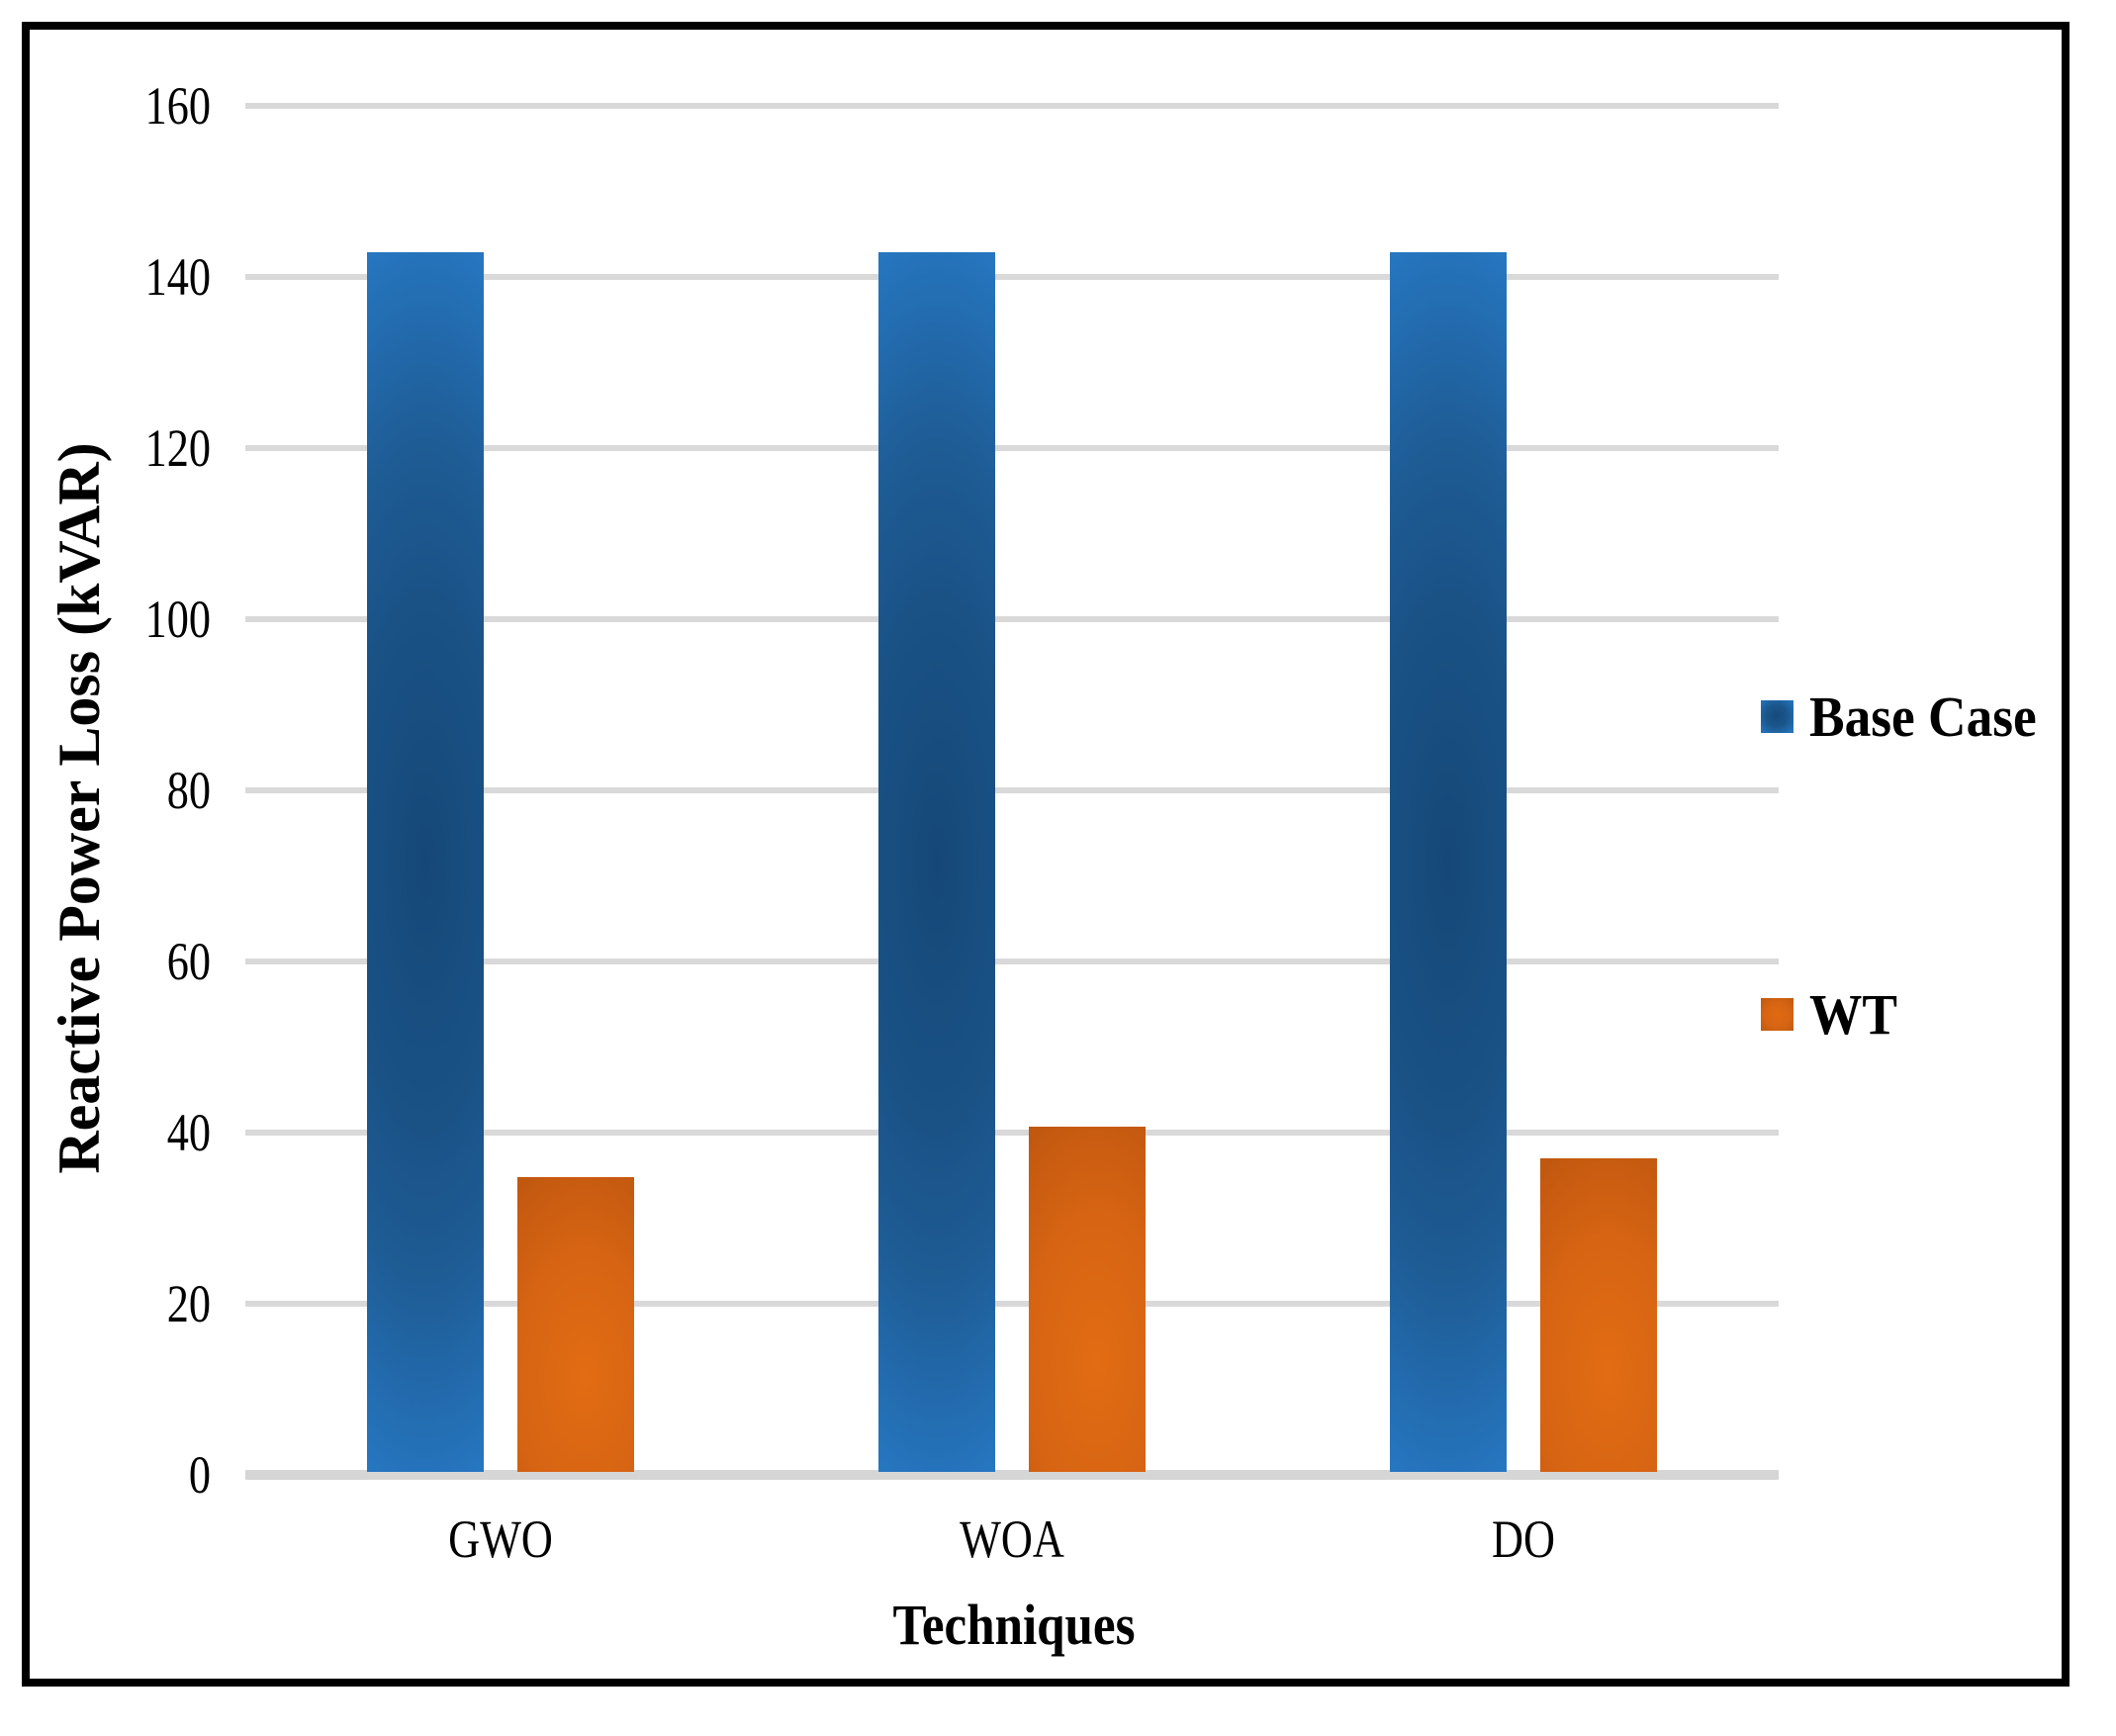 The width and height of the screenshot is (2116, 1736). Describe the element at coordinates (1523, 1539) in the screenshot. I see `x-tick-label-do: DO` at that location.